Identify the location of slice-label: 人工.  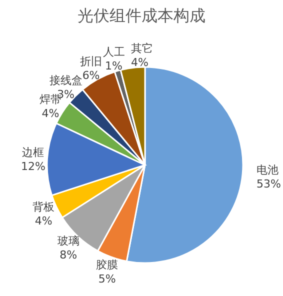
(113, 51).